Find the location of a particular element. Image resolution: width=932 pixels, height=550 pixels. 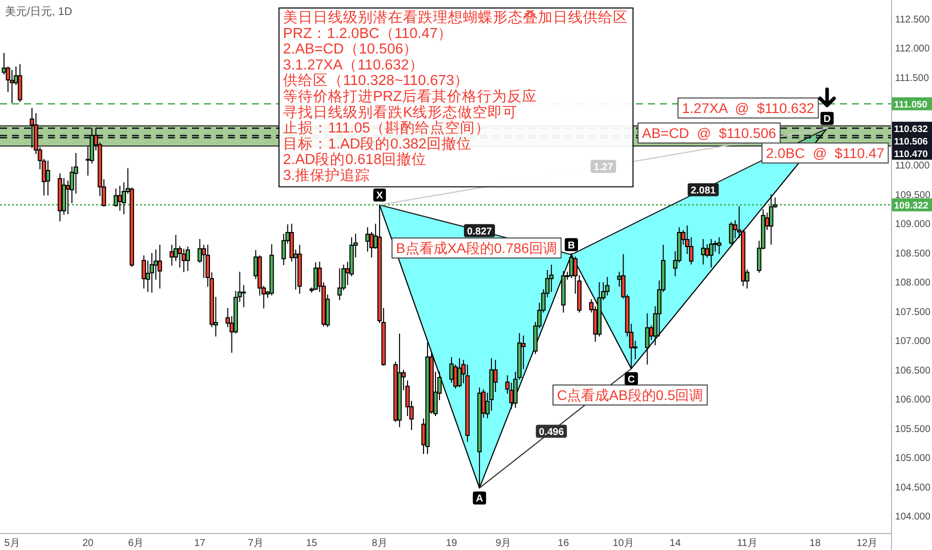

x-tick-label: 17 is located at coordinates (200, 543).